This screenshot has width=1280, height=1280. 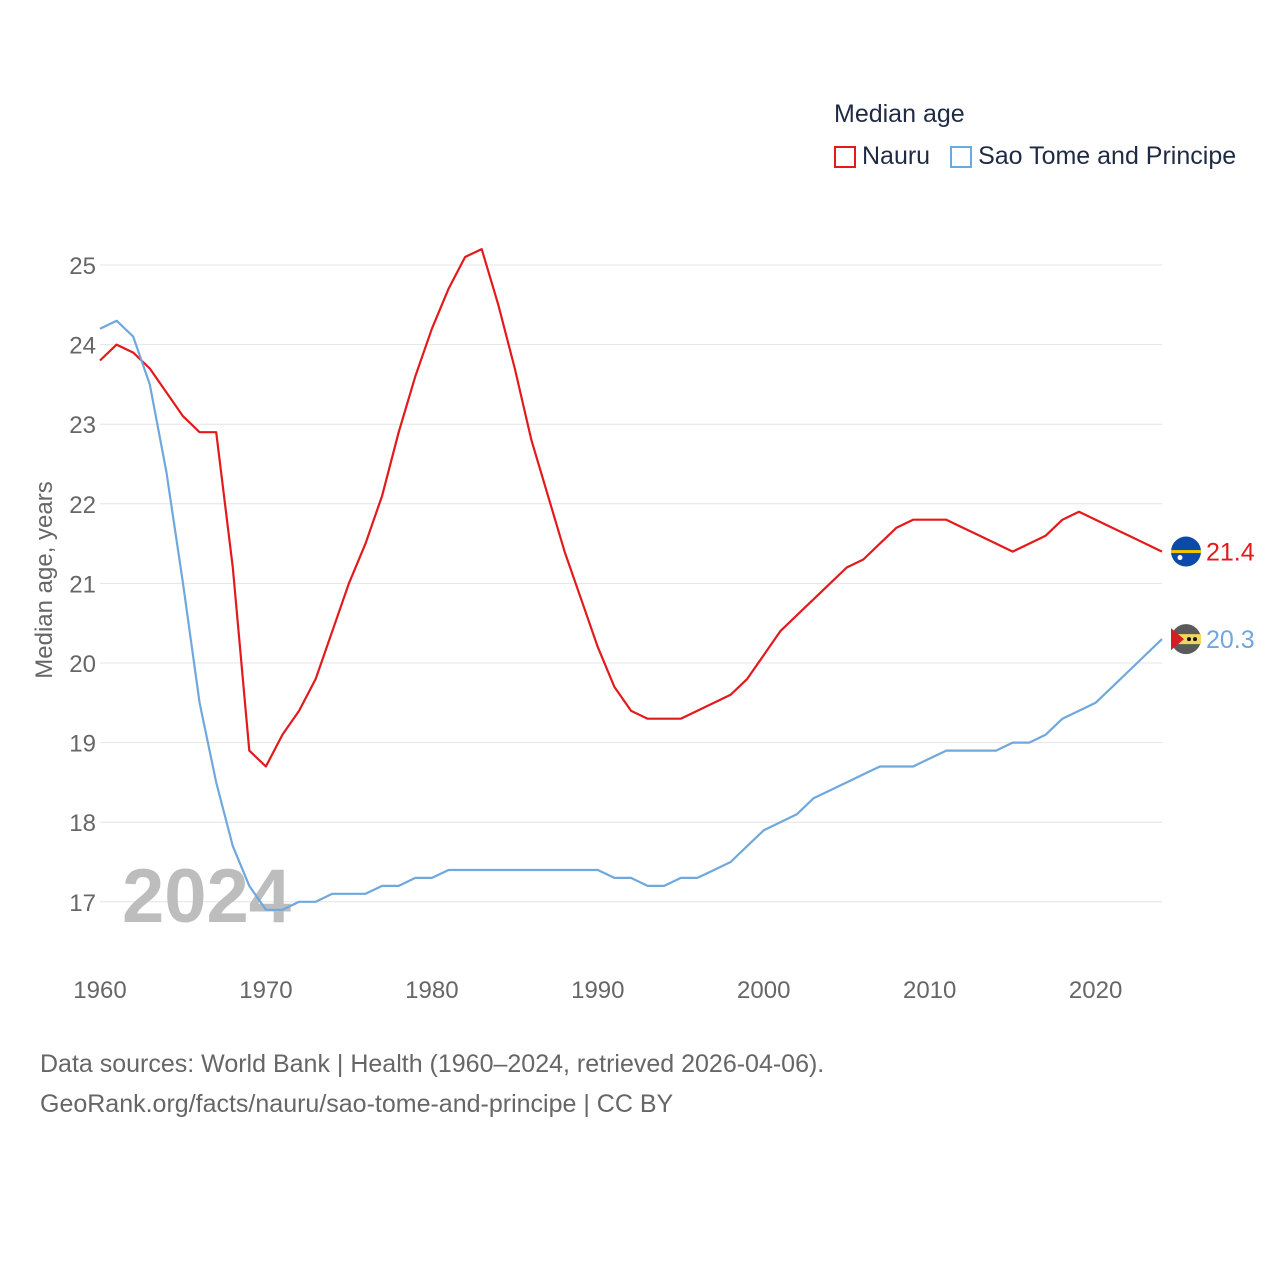 I want to click on series-end-markers: 21.4 20.3, so click(x=1213, y=595).